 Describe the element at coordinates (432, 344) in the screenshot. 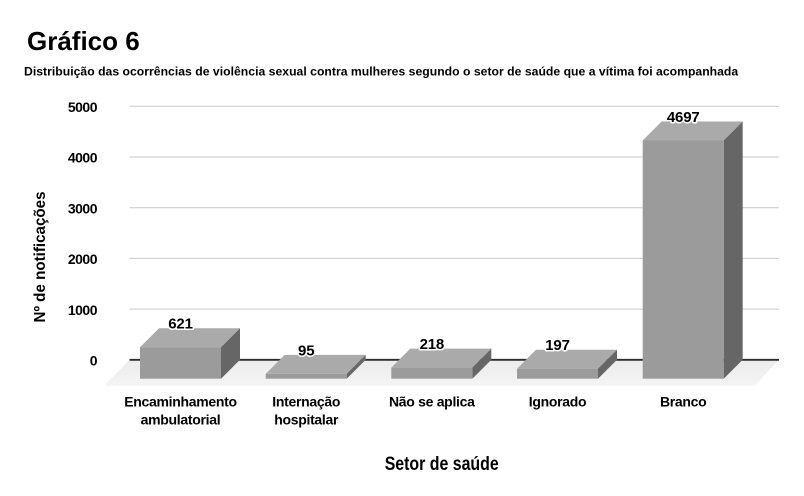

I see `svg-text: 218` at that location.